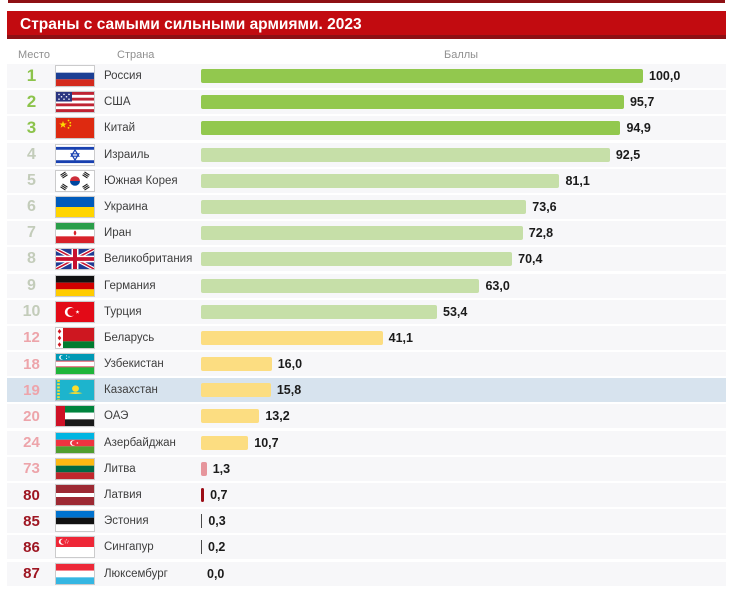 This screenshot has height=589, width=732. What do you see at coordinates (366, 56) in the screenshot?
I see `column-headers: Место Страна Баллы` at bounding box center [366, 56].